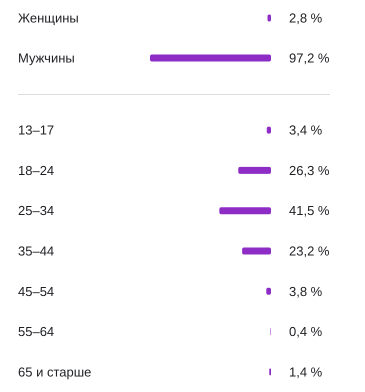 This screenshot has width=365, height=392. I want to click on data-label: 3,8 %, so click(306, 291).